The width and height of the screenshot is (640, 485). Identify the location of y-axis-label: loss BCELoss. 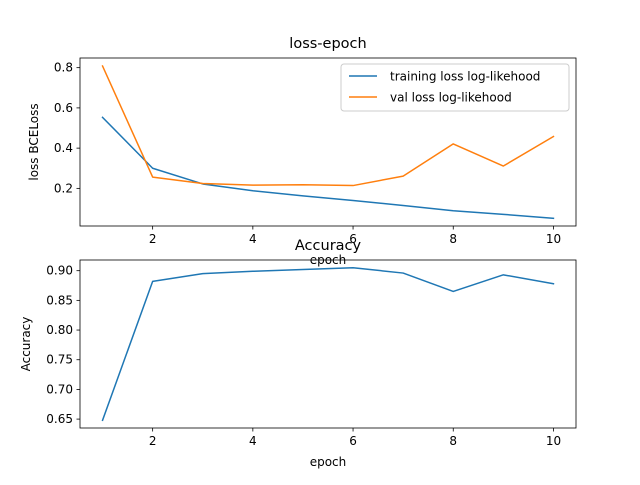
(34, 141).